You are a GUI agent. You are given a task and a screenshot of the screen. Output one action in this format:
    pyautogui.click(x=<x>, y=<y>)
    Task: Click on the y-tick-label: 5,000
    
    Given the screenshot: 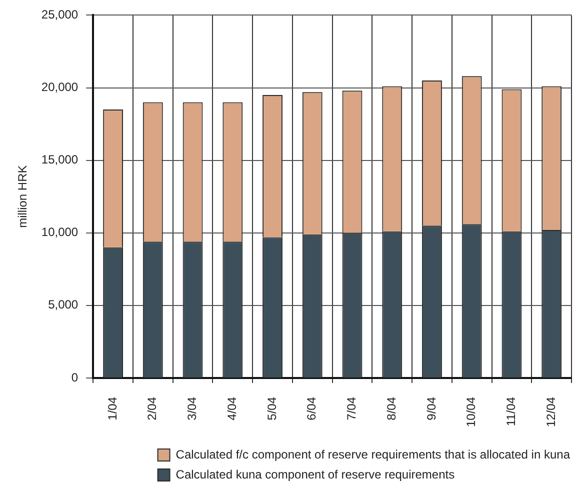 What is the action you would take?
    pyautogui.click(x=63, y=305)
    